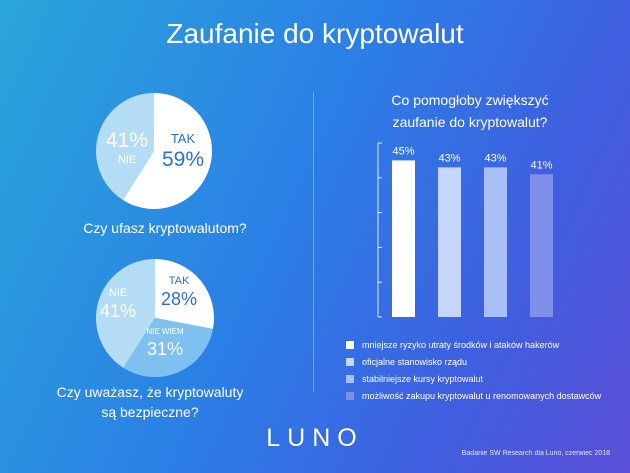 The width and height of the screenshot is (630, 473). Describe the element at coordinates (403, 151) in the screenshot. I see `bar-value-label-1: 45%` at that location.